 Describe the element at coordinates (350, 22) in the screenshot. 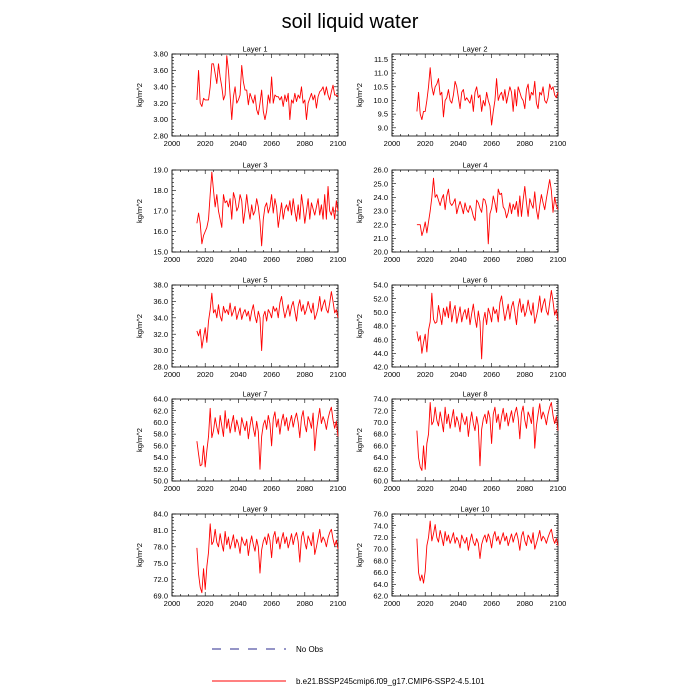

I see `figure-title: soil liquid water` at that location.